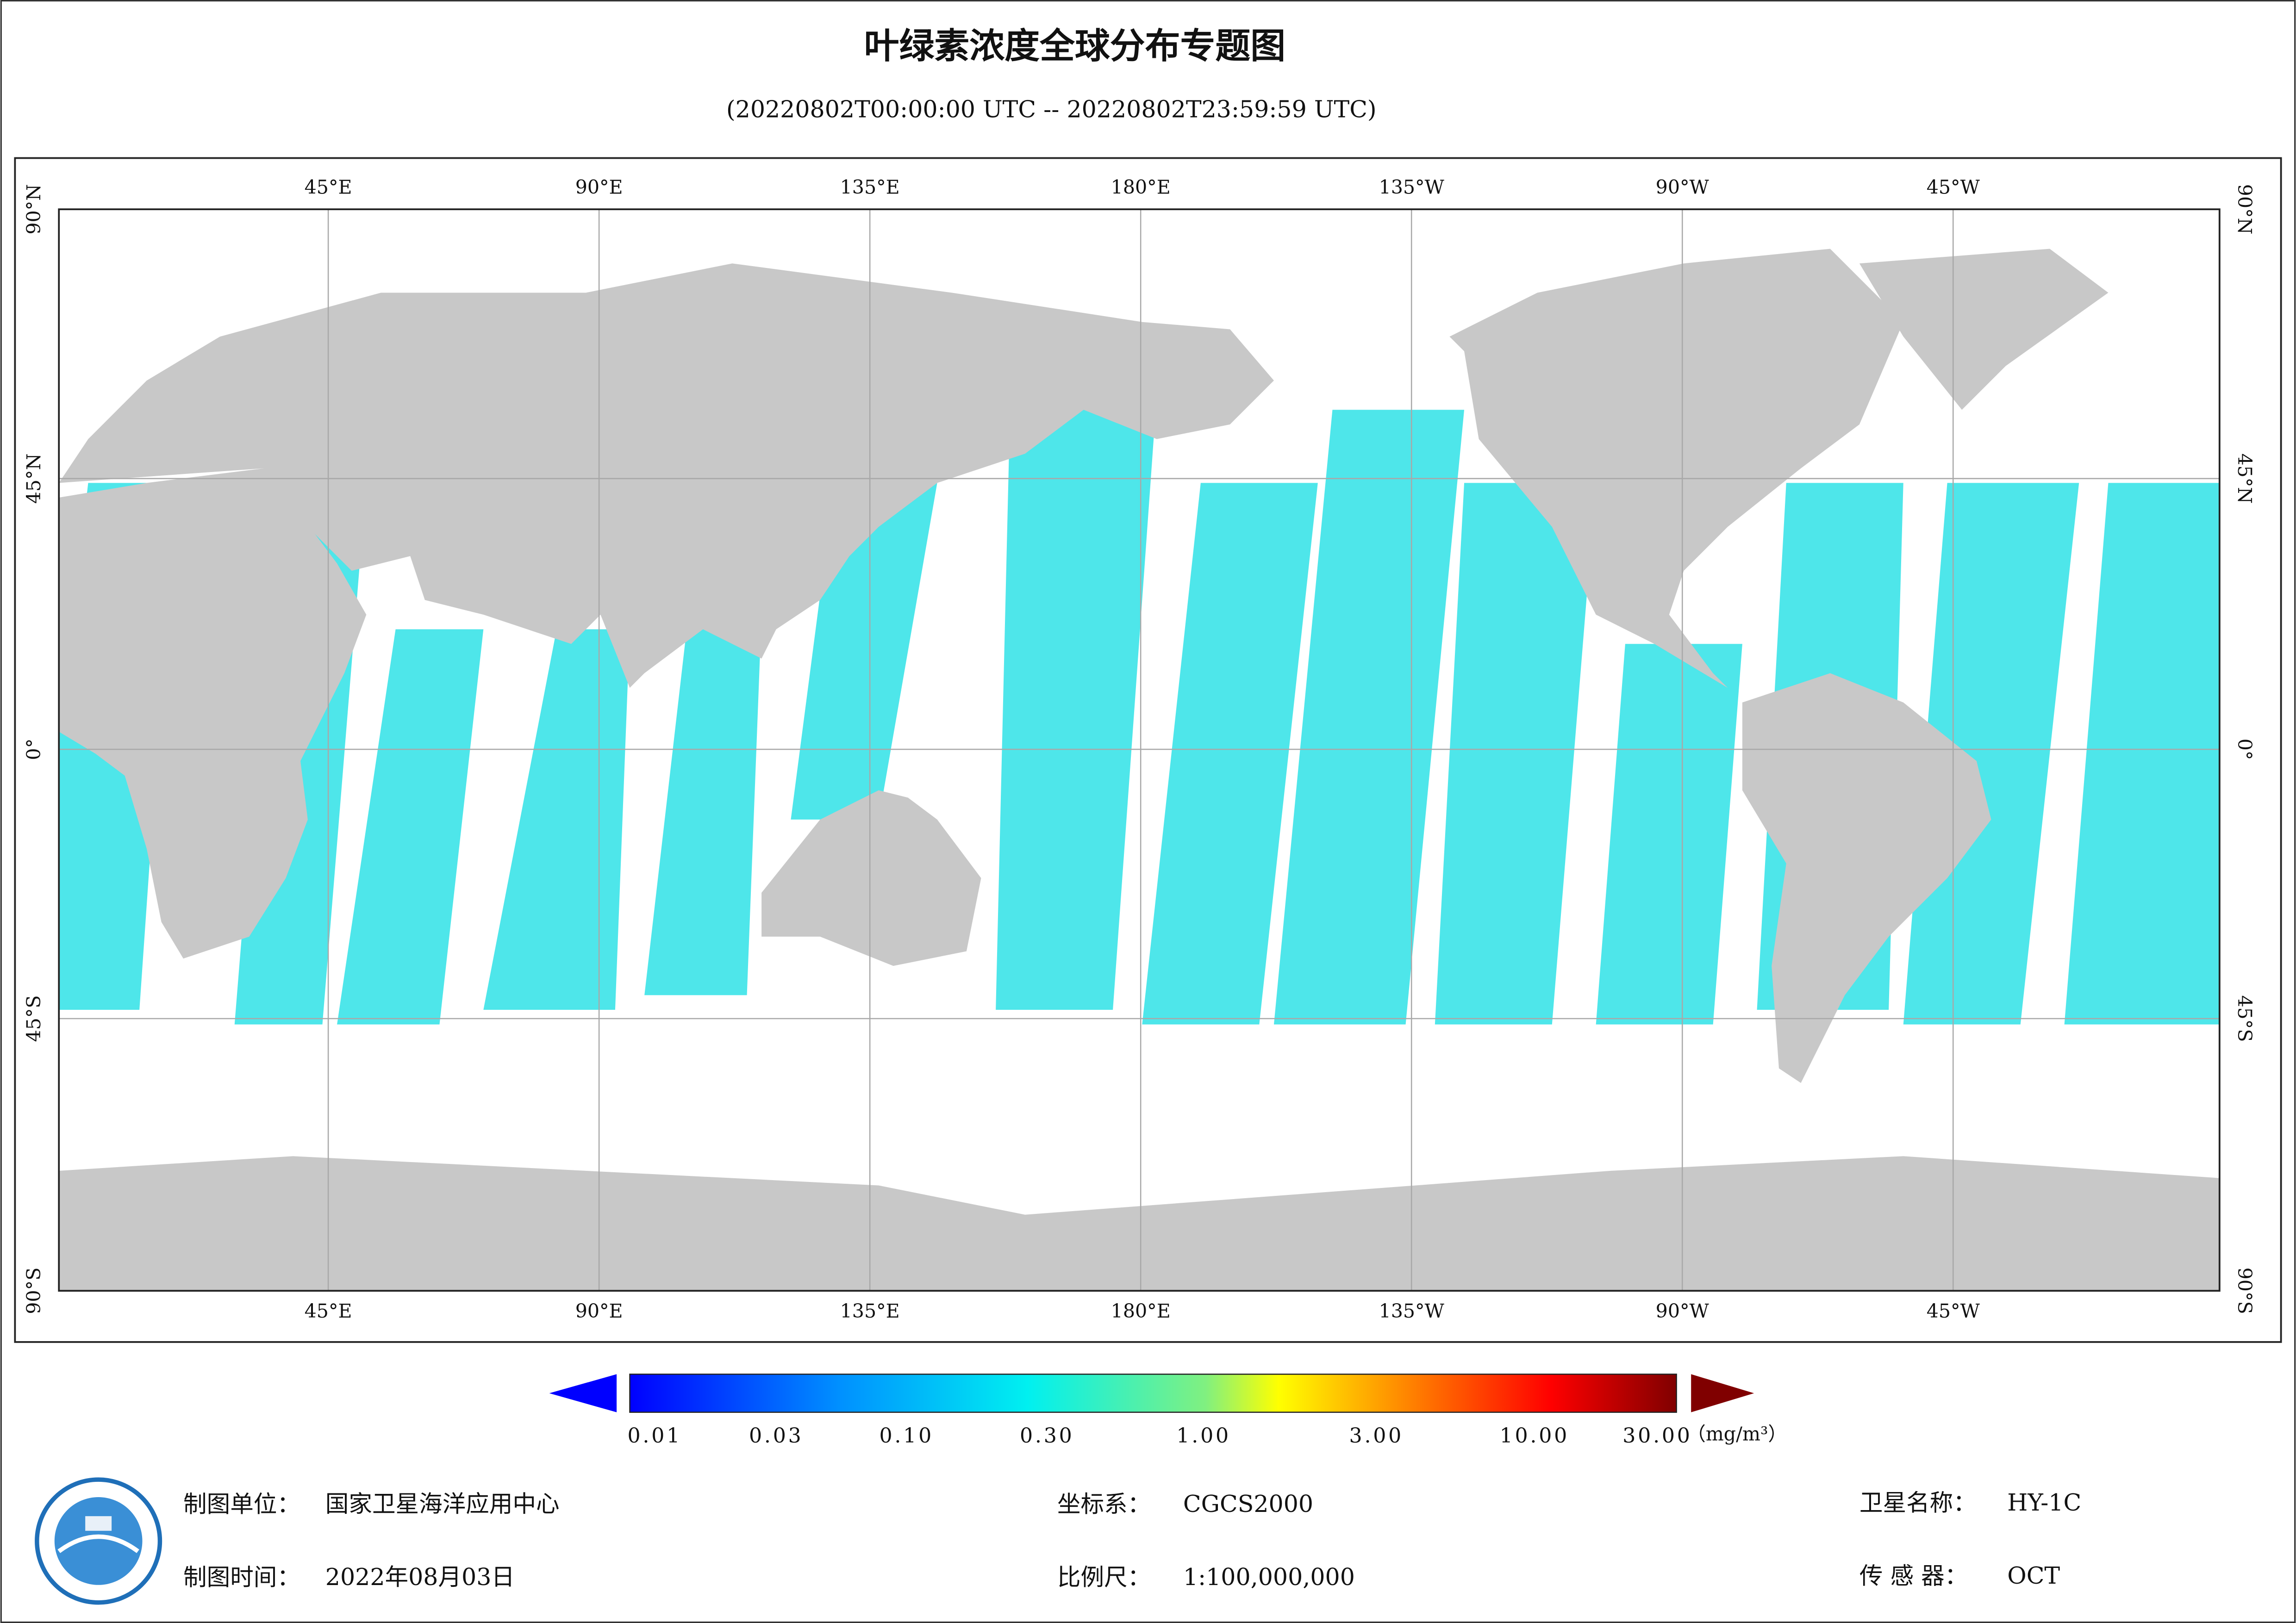  Describe the element at coordinates (2033, 1575) in the screenshot. I see `footer-value: OCT` at that location.